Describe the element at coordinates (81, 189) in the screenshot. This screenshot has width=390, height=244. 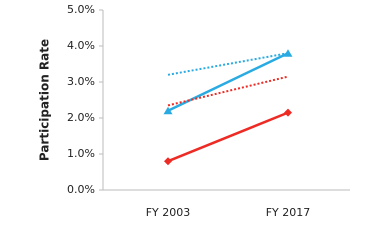
I see `y-tick-label: 0.0%` at that location.